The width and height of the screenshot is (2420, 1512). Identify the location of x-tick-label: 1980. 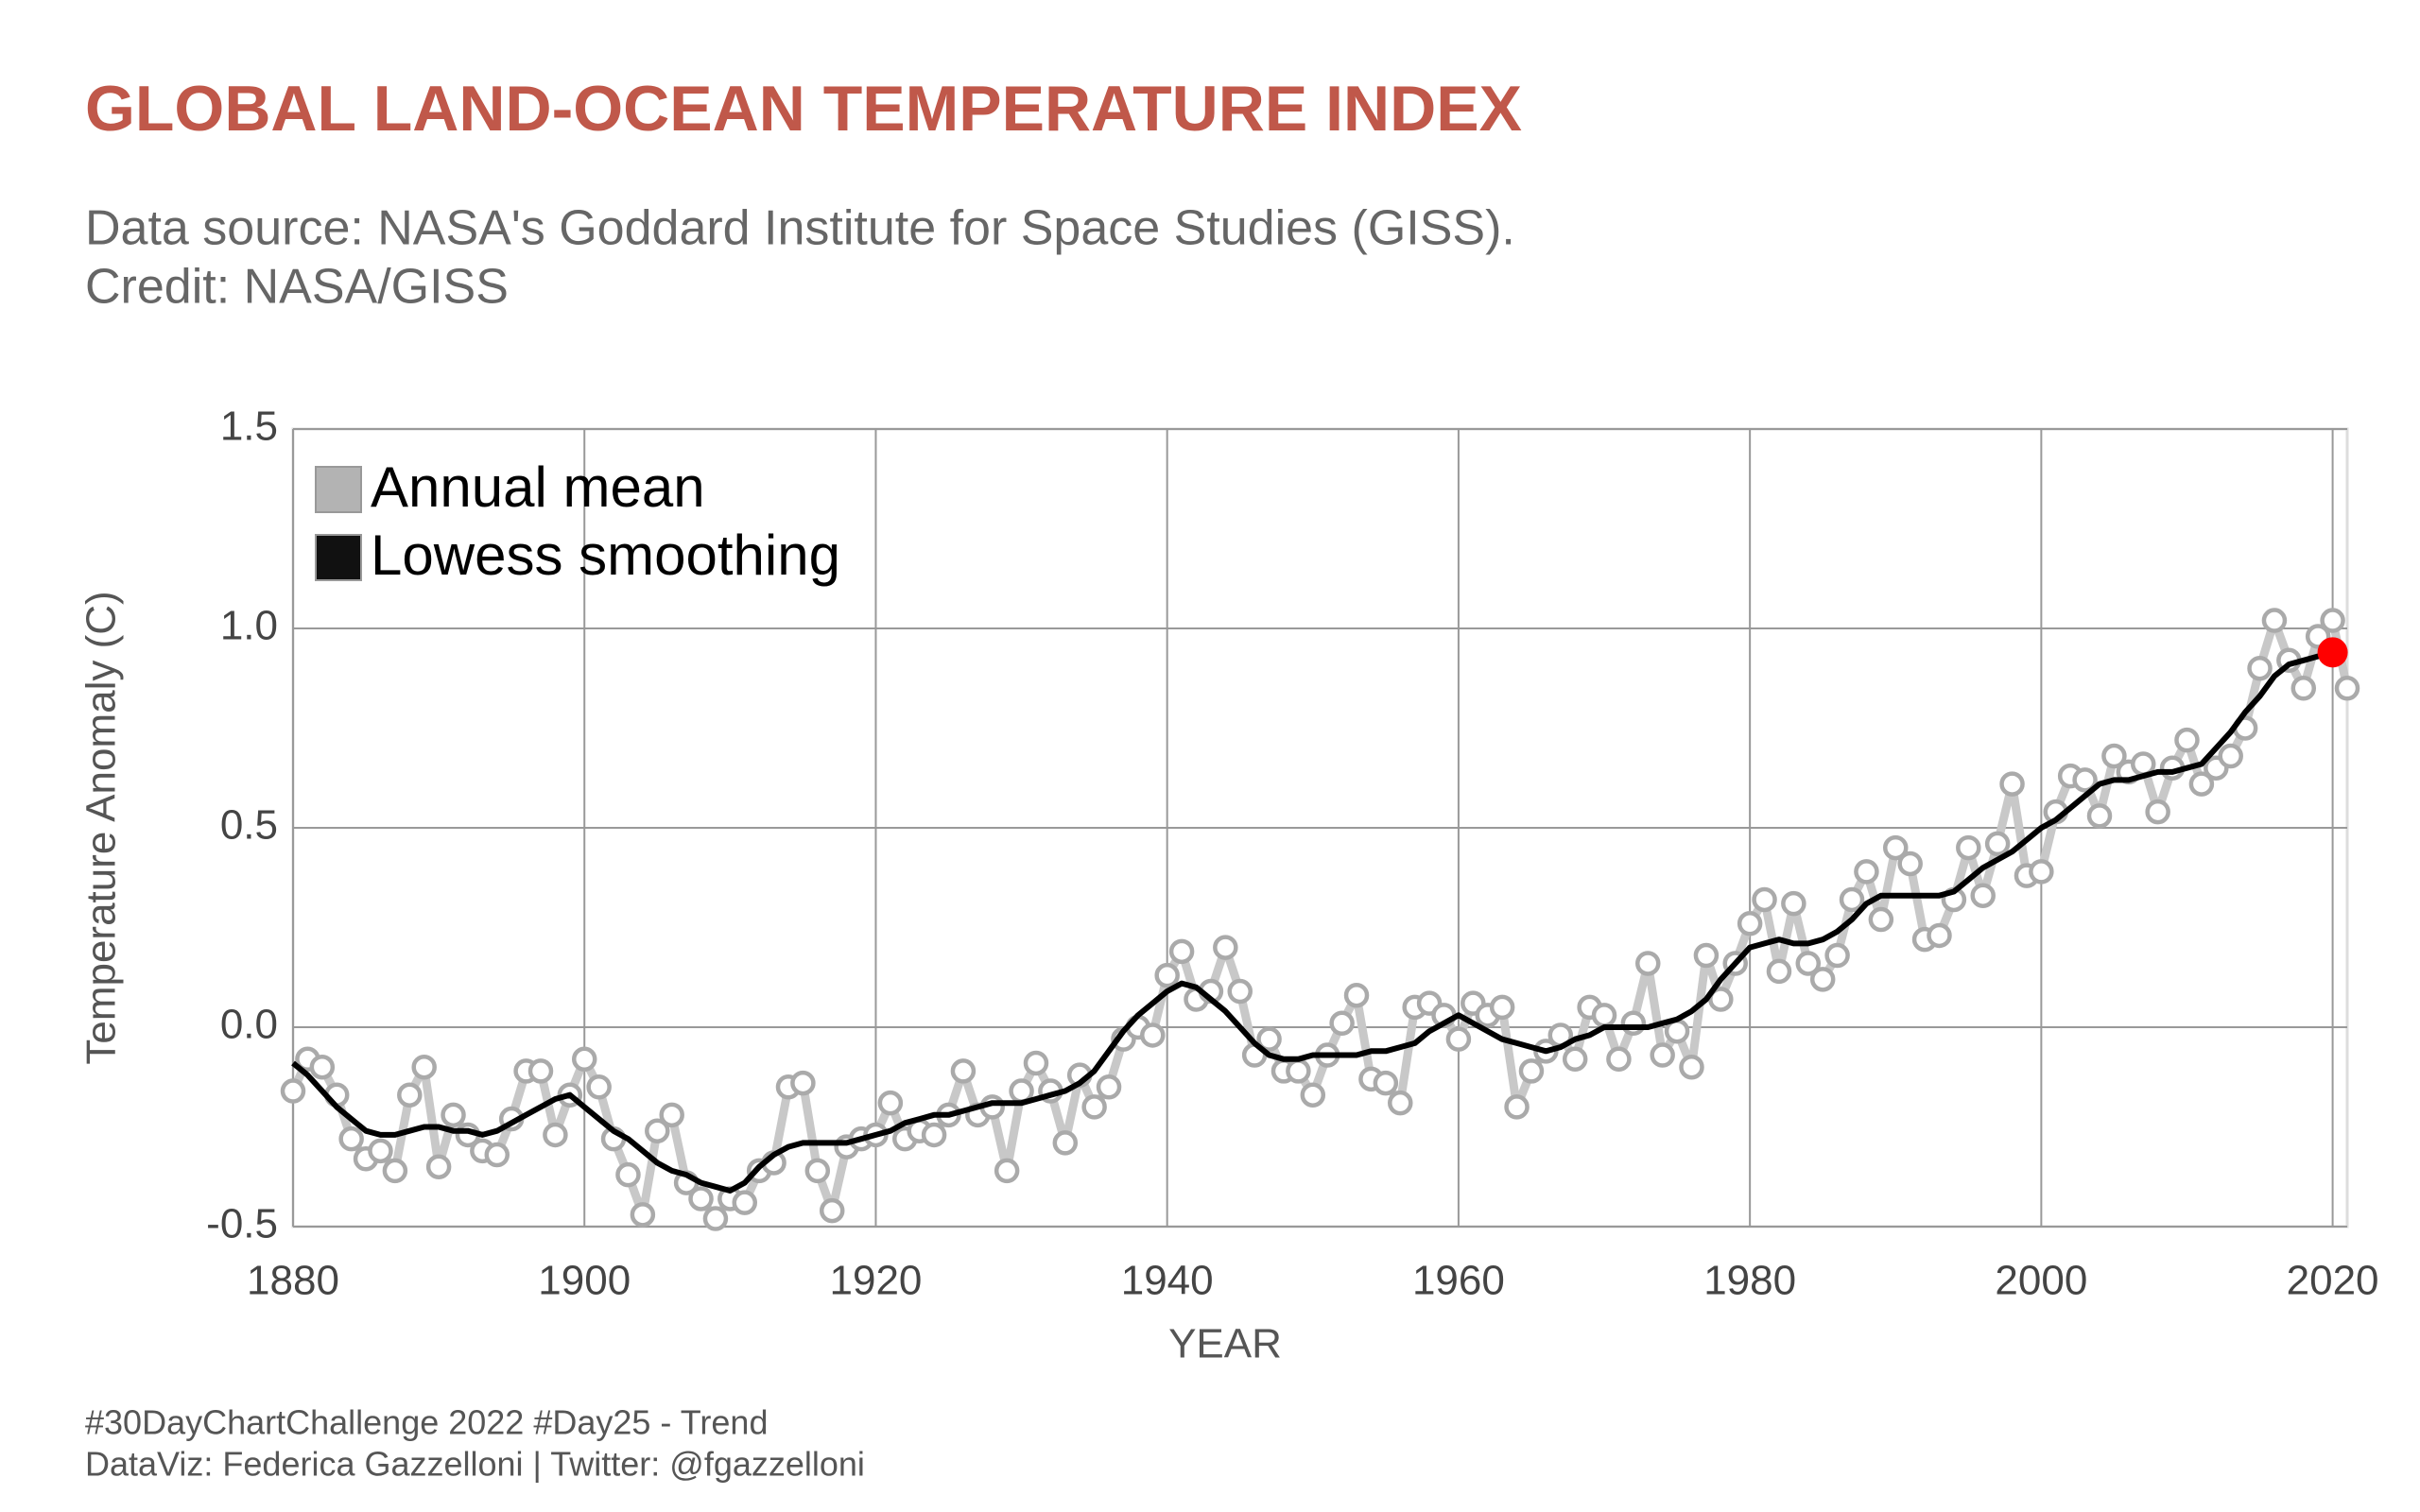
(1750, 1281).